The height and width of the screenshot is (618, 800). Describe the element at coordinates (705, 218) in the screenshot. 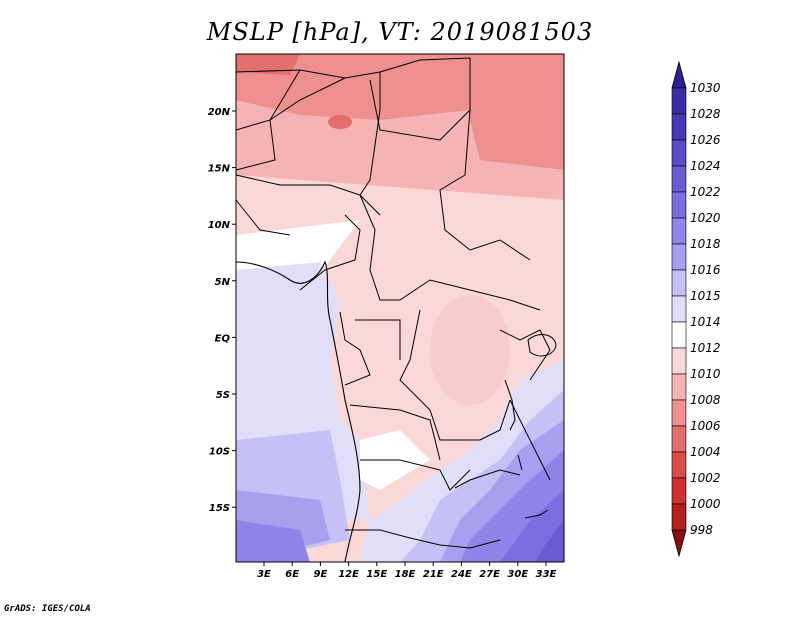

I see `colorbar-label: 1020` at that location.